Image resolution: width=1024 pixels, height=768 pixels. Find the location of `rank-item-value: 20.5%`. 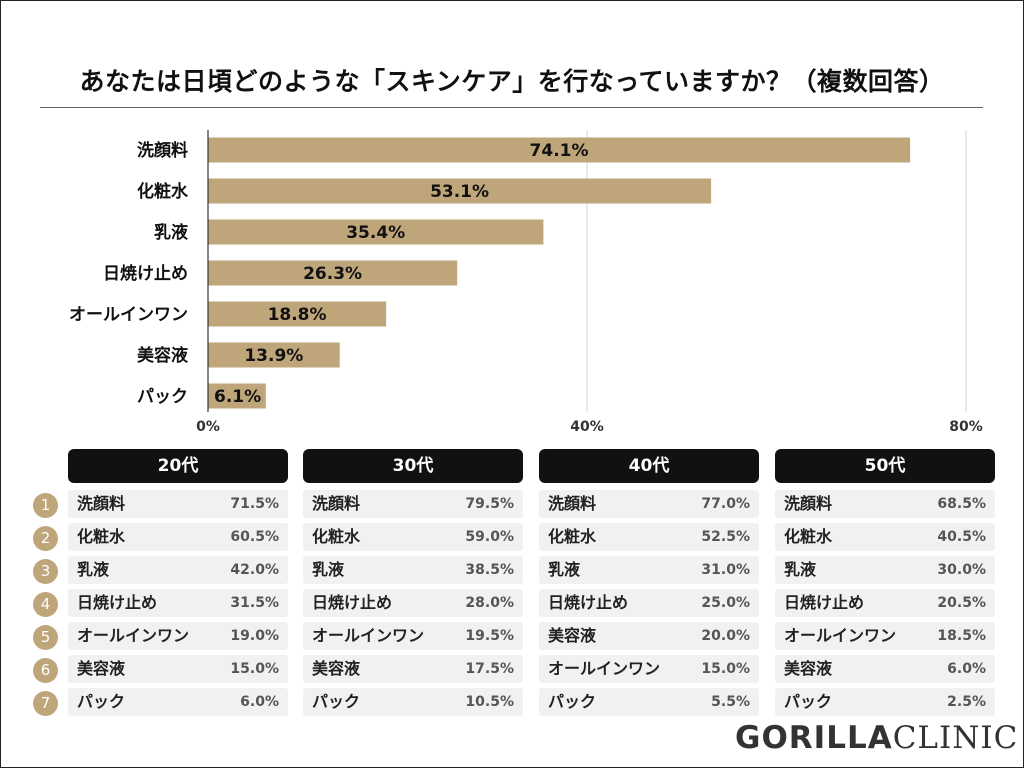

rank-item-value: 20.5% is located at coordinates (961, 603).